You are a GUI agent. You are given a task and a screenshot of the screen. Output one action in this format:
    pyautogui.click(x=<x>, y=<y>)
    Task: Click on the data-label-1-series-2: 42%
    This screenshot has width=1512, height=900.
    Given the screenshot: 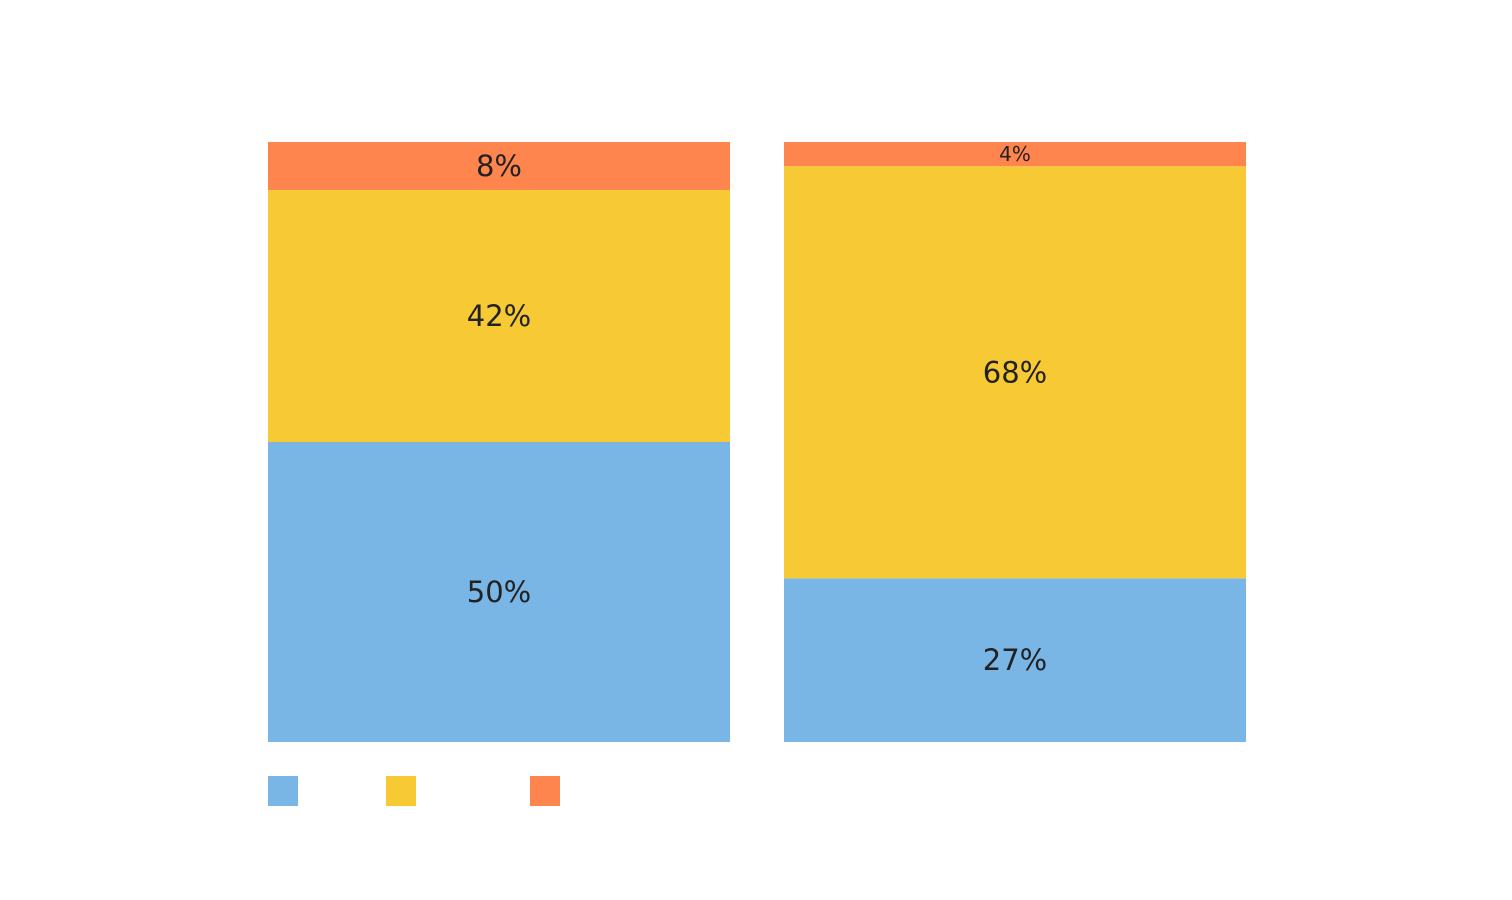 What is the action you would take?
    pyautogui.click(x=499, y=316)
    